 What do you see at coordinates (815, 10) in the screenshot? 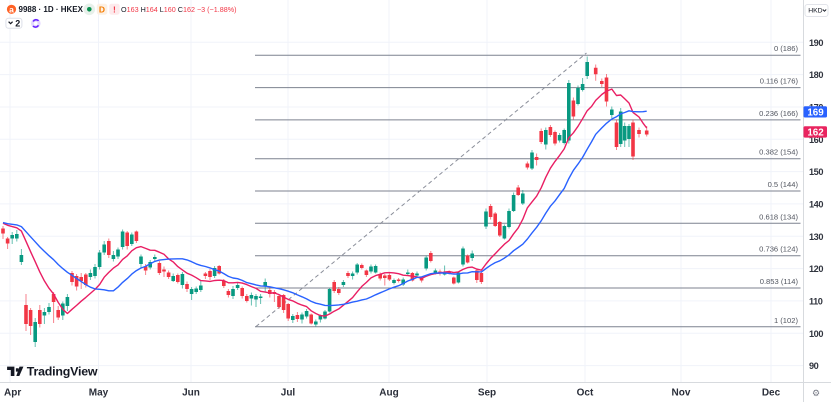
I see `svg-text: HKD` at bounding box center [815, 10].